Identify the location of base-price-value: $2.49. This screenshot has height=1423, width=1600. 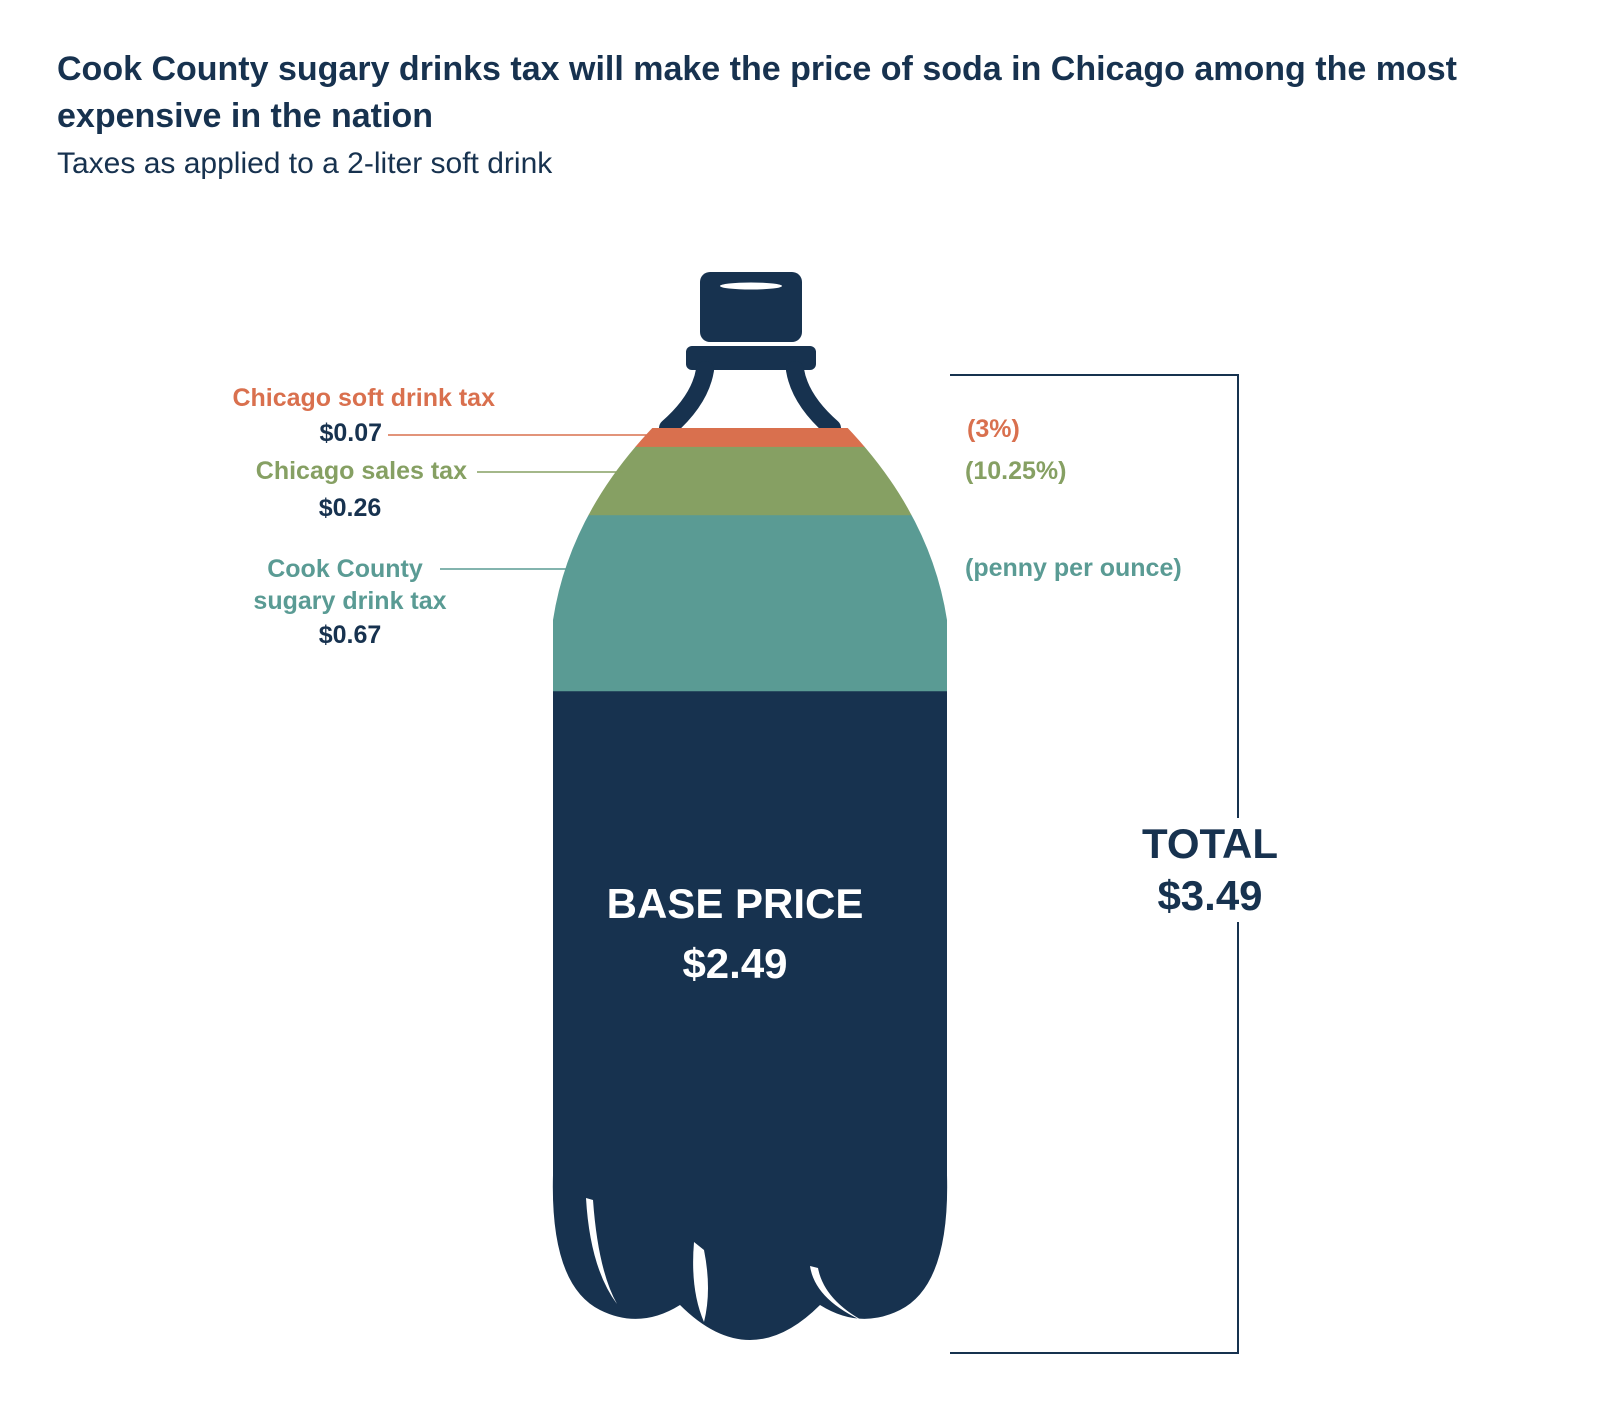
(735, 963).